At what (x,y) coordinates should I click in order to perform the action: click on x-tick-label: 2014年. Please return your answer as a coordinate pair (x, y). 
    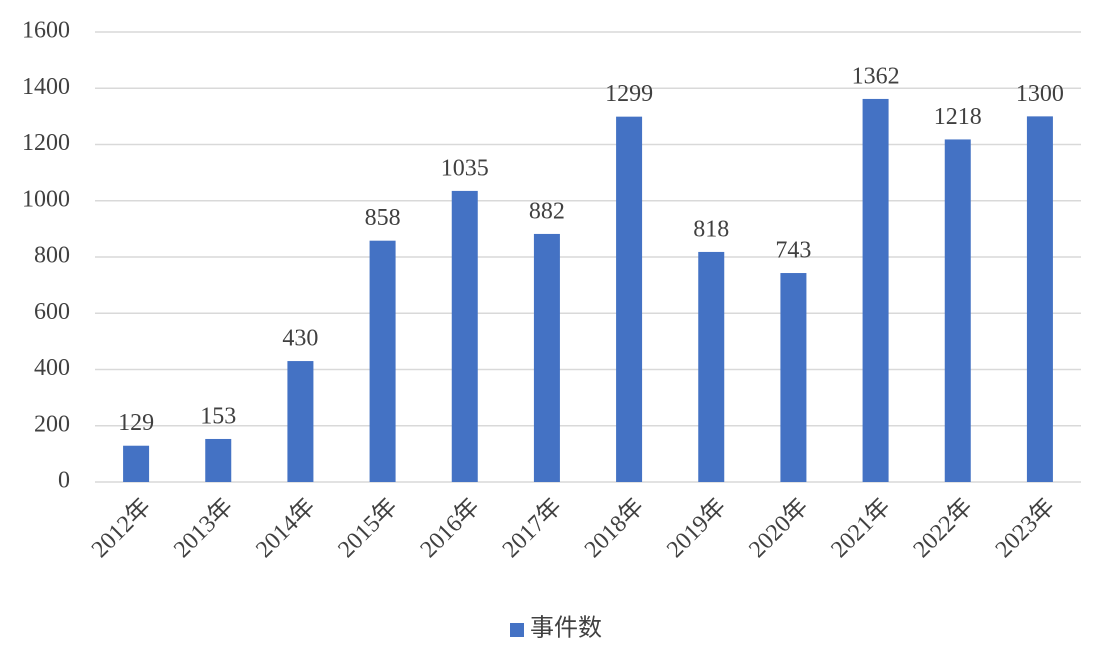
    Looking at the image, I should click on (286, 528).